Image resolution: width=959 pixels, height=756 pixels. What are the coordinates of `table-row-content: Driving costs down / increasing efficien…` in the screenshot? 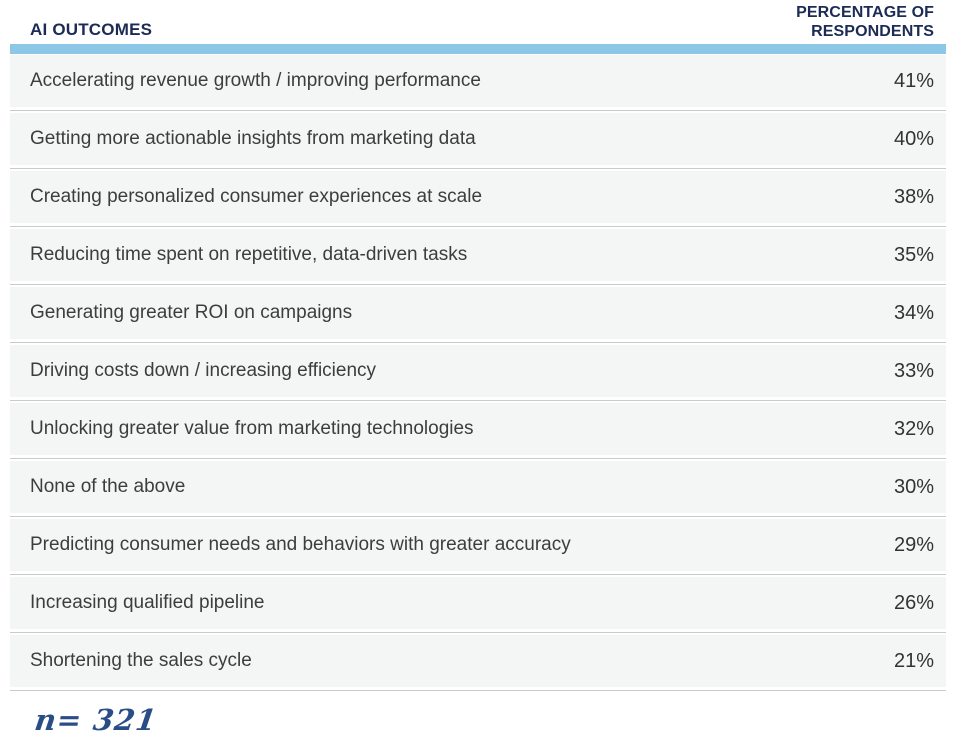 It's located at (478, 371).